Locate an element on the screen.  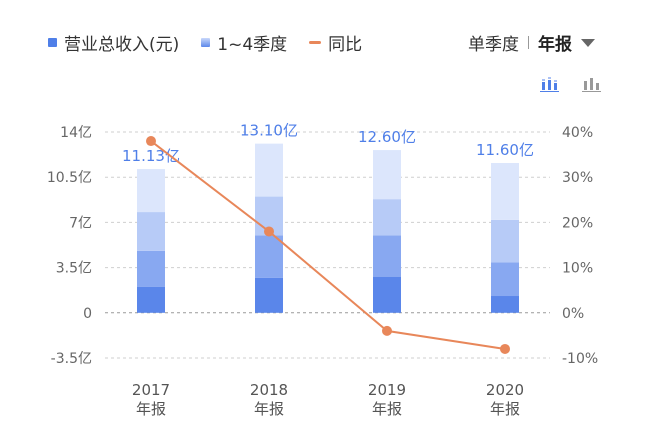
left-tick-label: 3.5亿 is located at coordinates (74, 269).